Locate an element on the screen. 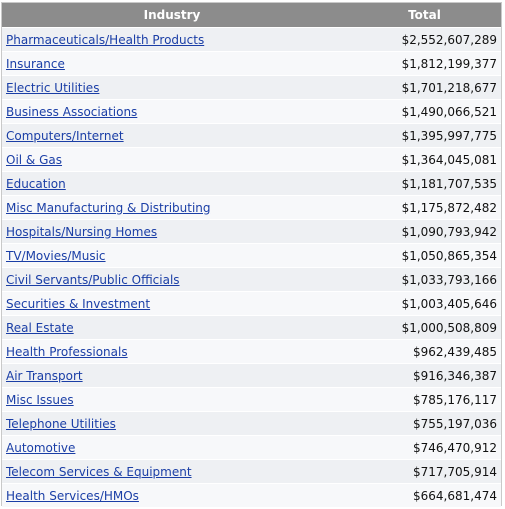 This screenshot has height=509, width=505. industry-cell: Real Estate is located at coordinates (172, 328).